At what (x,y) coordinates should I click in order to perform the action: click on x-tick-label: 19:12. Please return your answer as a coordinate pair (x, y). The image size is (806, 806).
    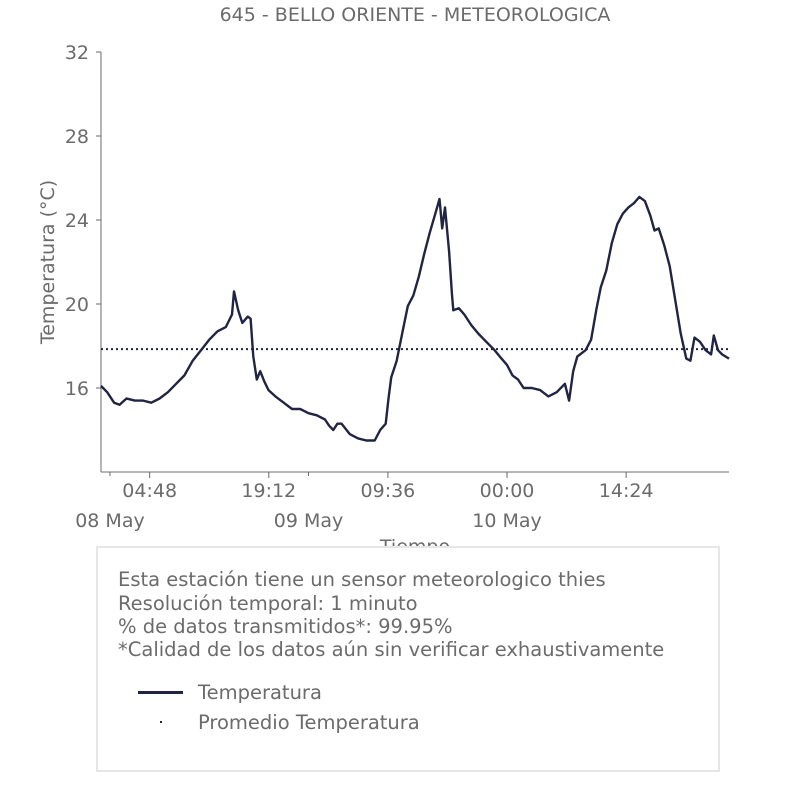
    Looking at the image, I should click on (268, 491).